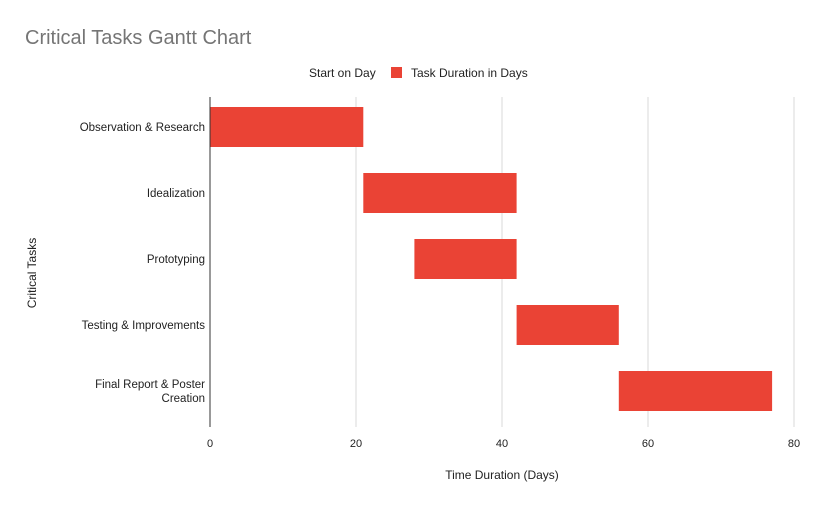 Image resolution: width=820 pixels, height=507 pixels. Describe the element at coordinates (138, 38) in the screenshot. I see `chart-title: Critical Tasks Gantt Chart` at that location.